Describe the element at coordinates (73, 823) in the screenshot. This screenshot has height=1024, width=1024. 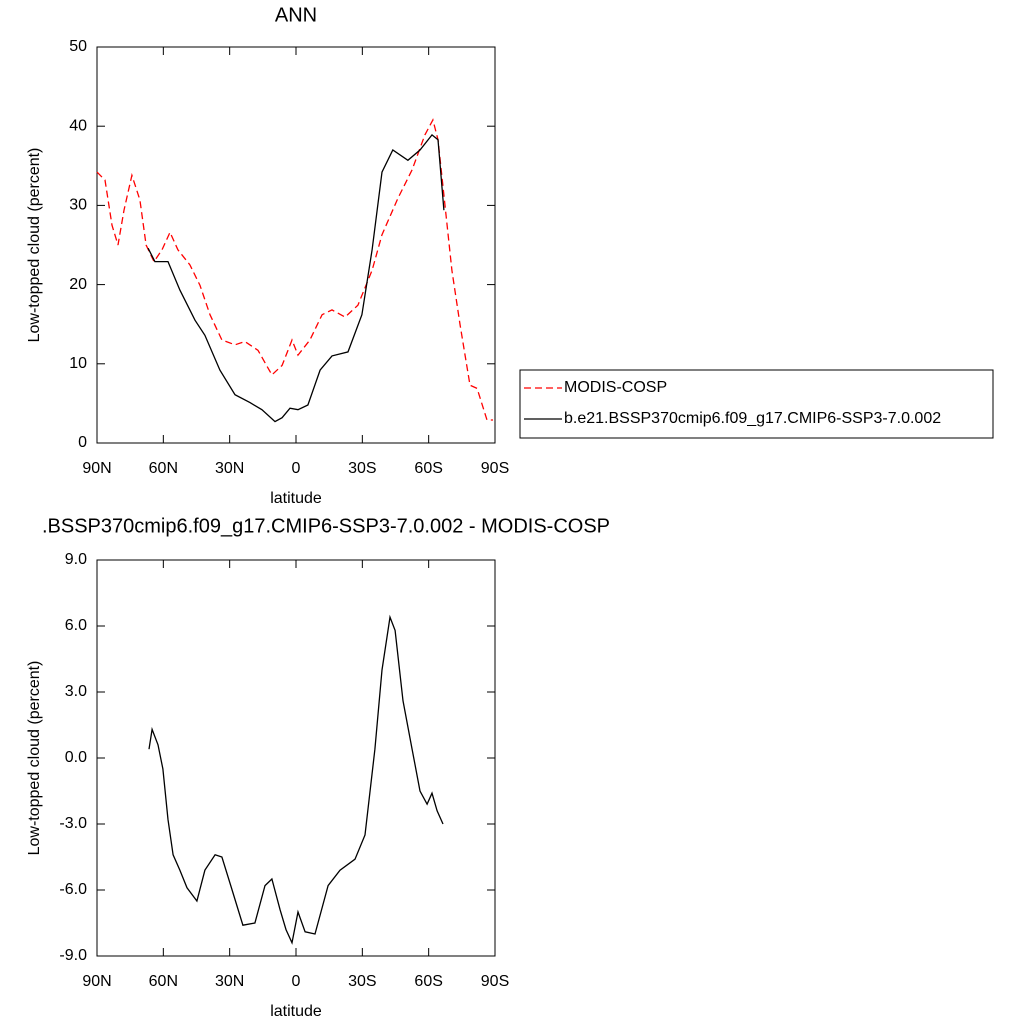
I see `y-tick-label: -3.0` at that location.